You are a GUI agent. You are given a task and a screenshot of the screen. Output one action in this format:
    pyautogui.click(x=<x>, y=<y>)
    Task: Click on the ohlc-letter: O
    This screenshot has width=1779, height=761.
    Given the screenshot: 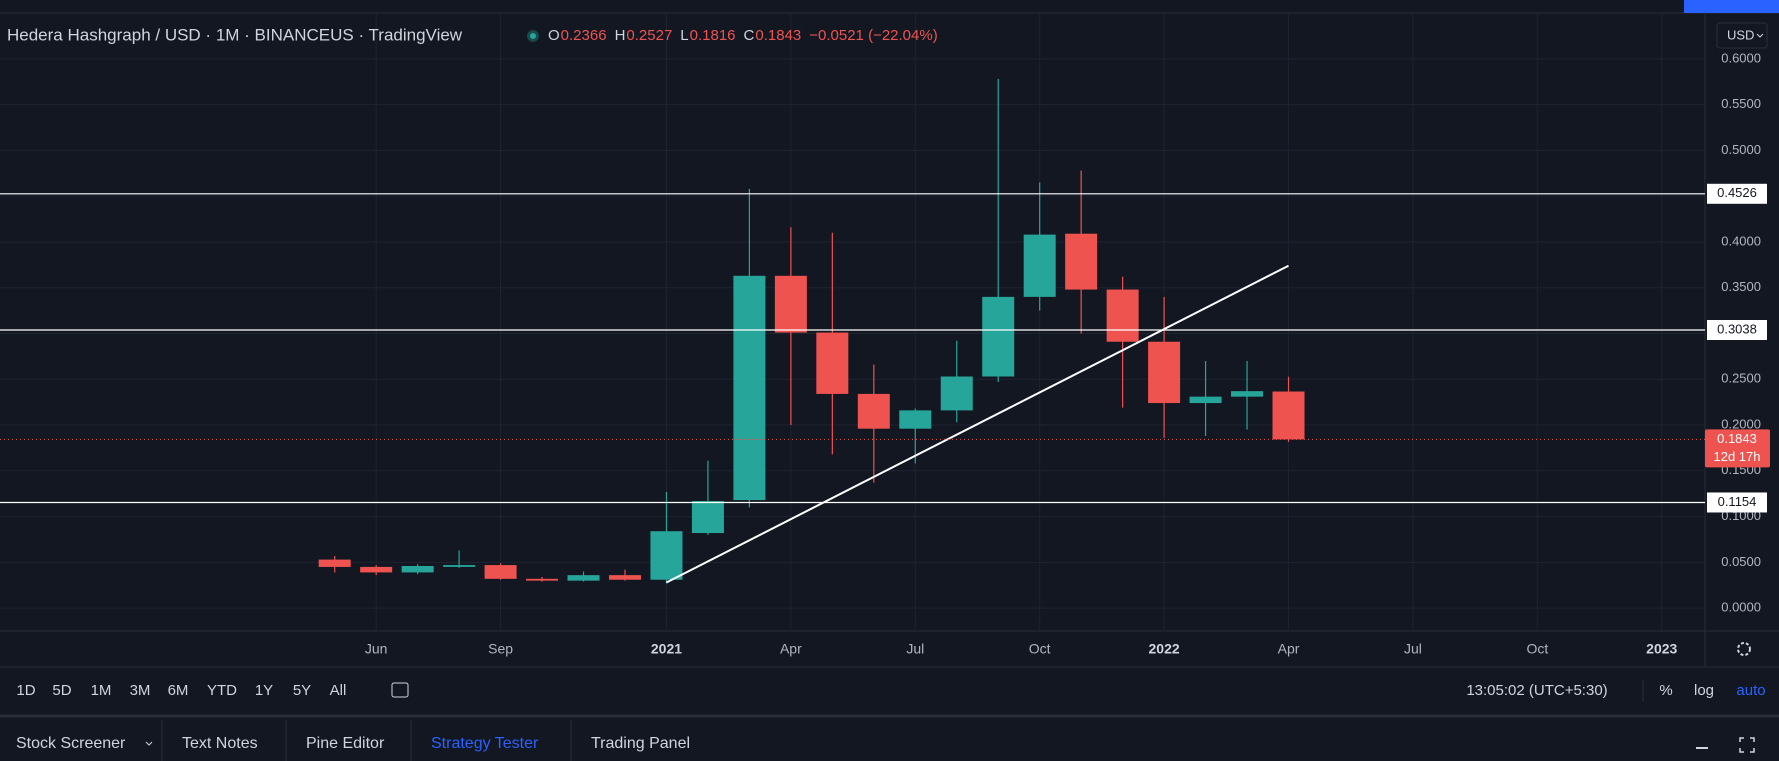 What is the action you would take?
    pyautogui.click(x=554, y=35)
    